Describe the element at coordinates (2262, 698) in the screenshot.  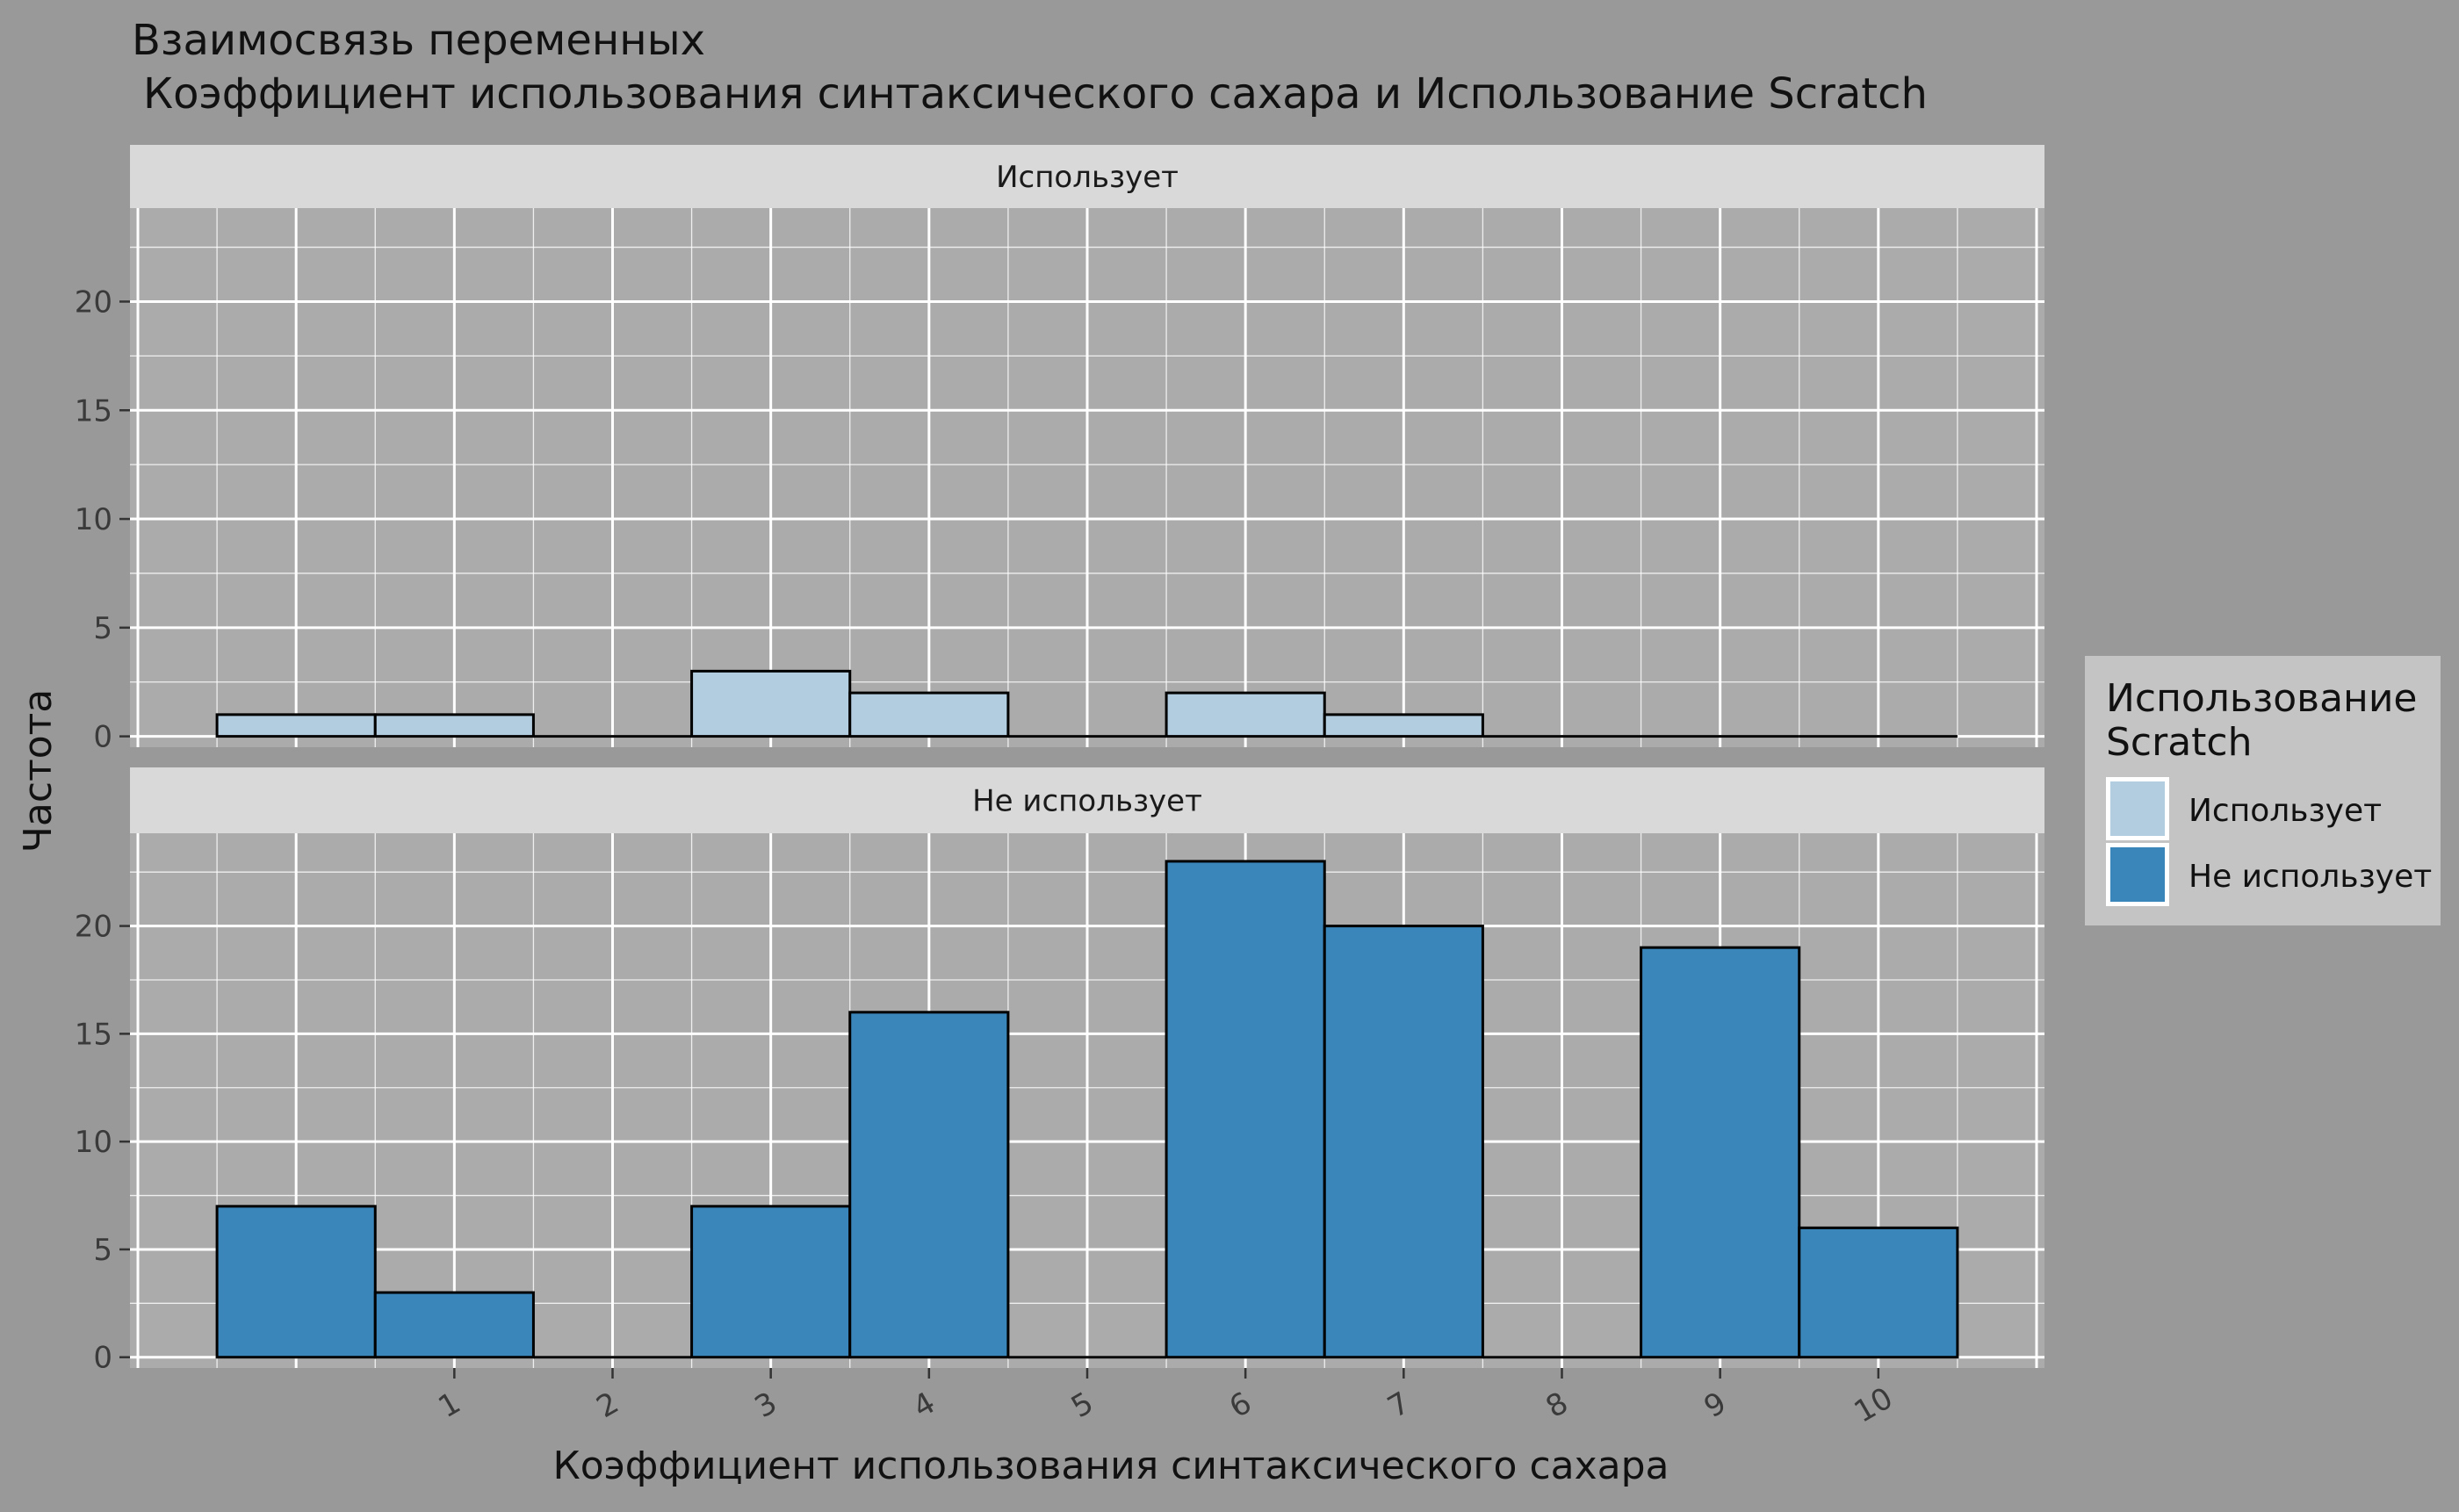
I see `legend-title-line: Использование` at that location.